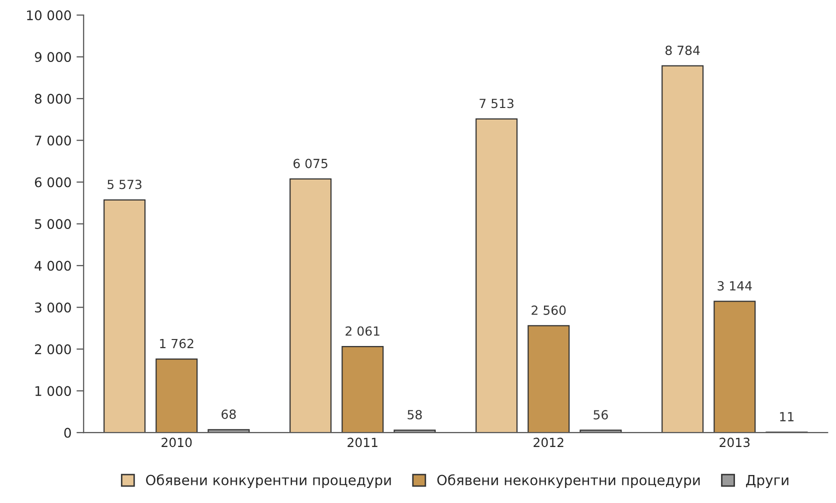  Describe the element at coordinates (787, 417) in the screenshot. I see `data-label: 11` at that location.